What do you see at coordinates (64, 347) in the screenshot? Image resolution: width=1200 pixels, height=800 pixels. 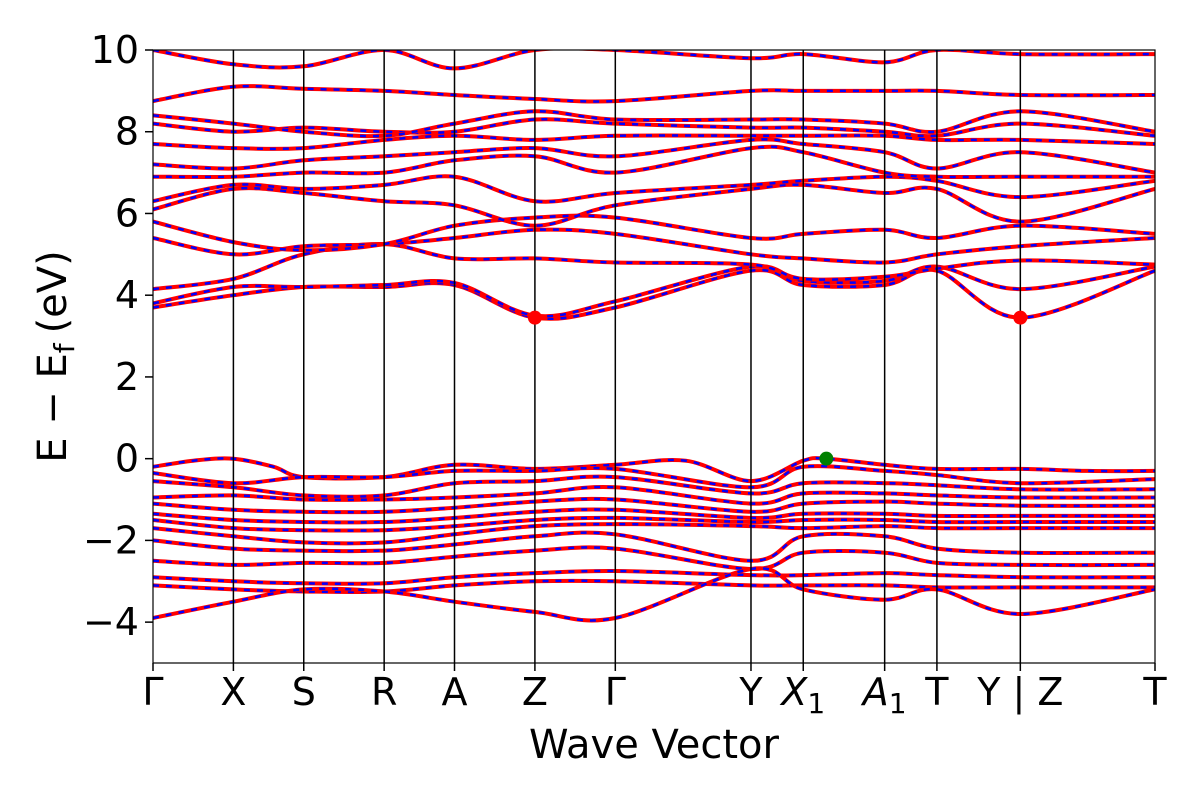 I see `y-axis-label-subscript: f` at bounding box center [64, 347].